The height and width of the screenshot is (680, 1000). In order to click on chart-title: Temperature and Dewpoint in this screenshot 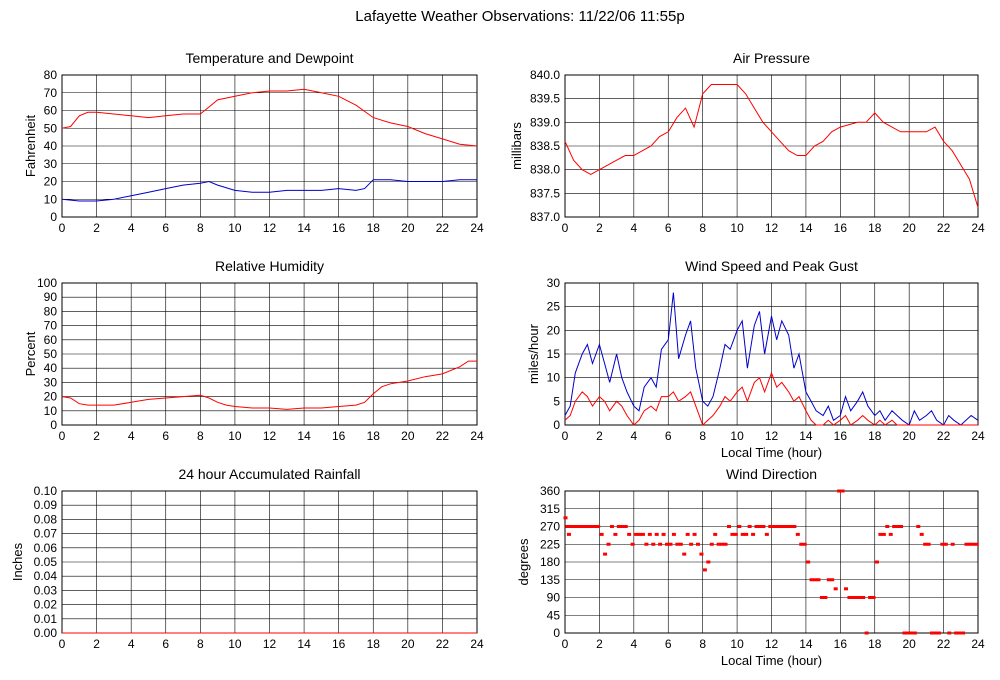, I will do `click(269, 58)`.